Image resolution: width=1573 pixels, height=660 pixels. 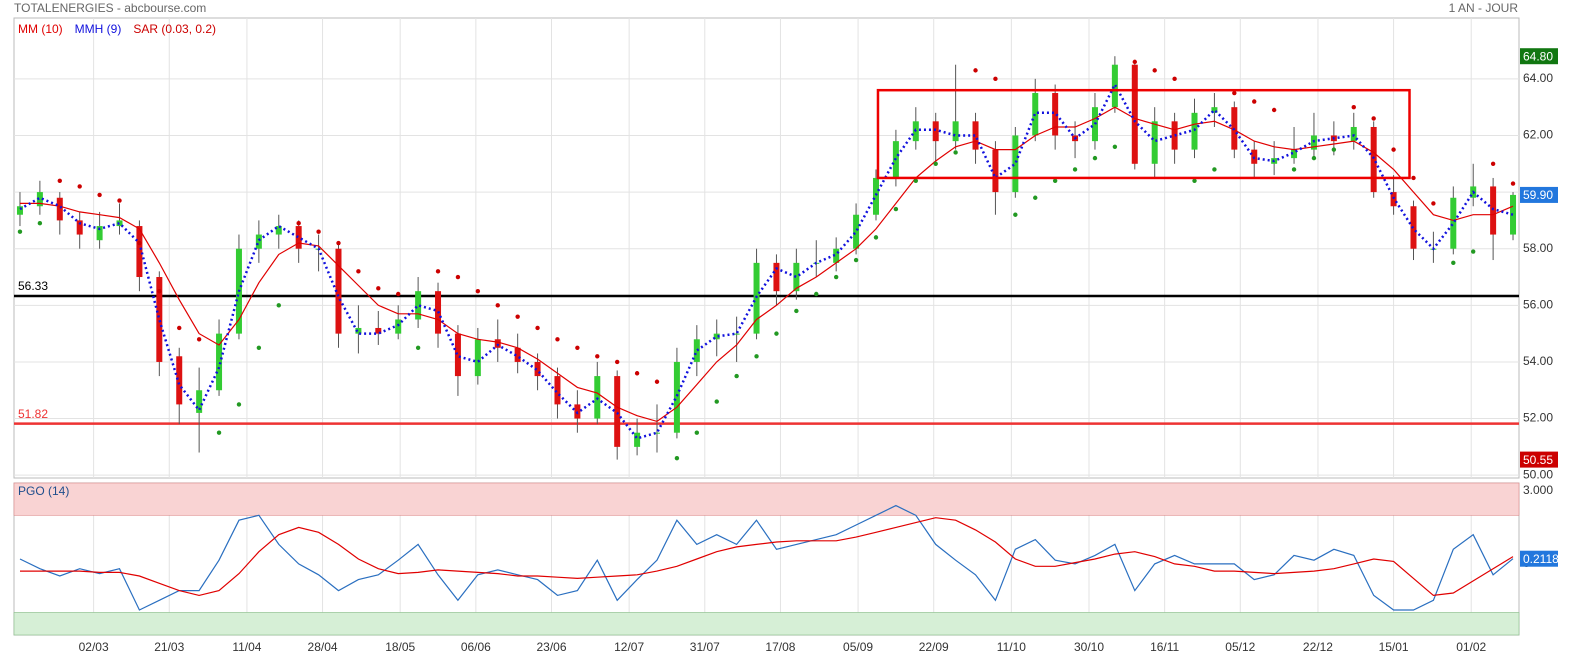 What do you see at coordinates (94, 647) in the screenshot?
I see `x-tick-label: 02/03` at bounding box center [94, 647].